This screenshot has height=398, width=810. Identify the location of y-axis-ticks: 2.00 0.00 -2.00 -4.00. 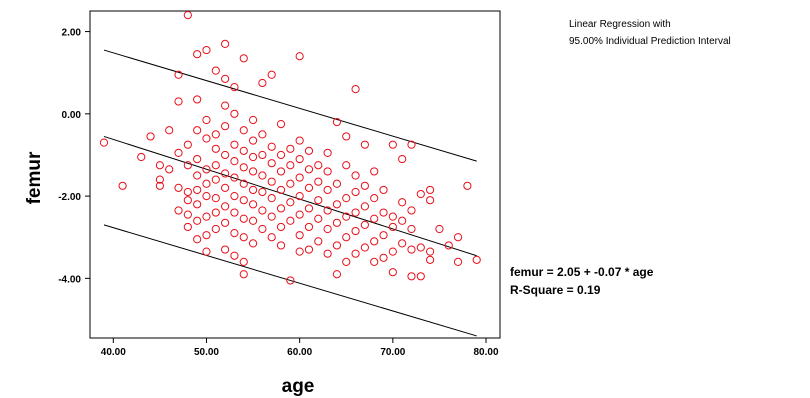
(74, 156).